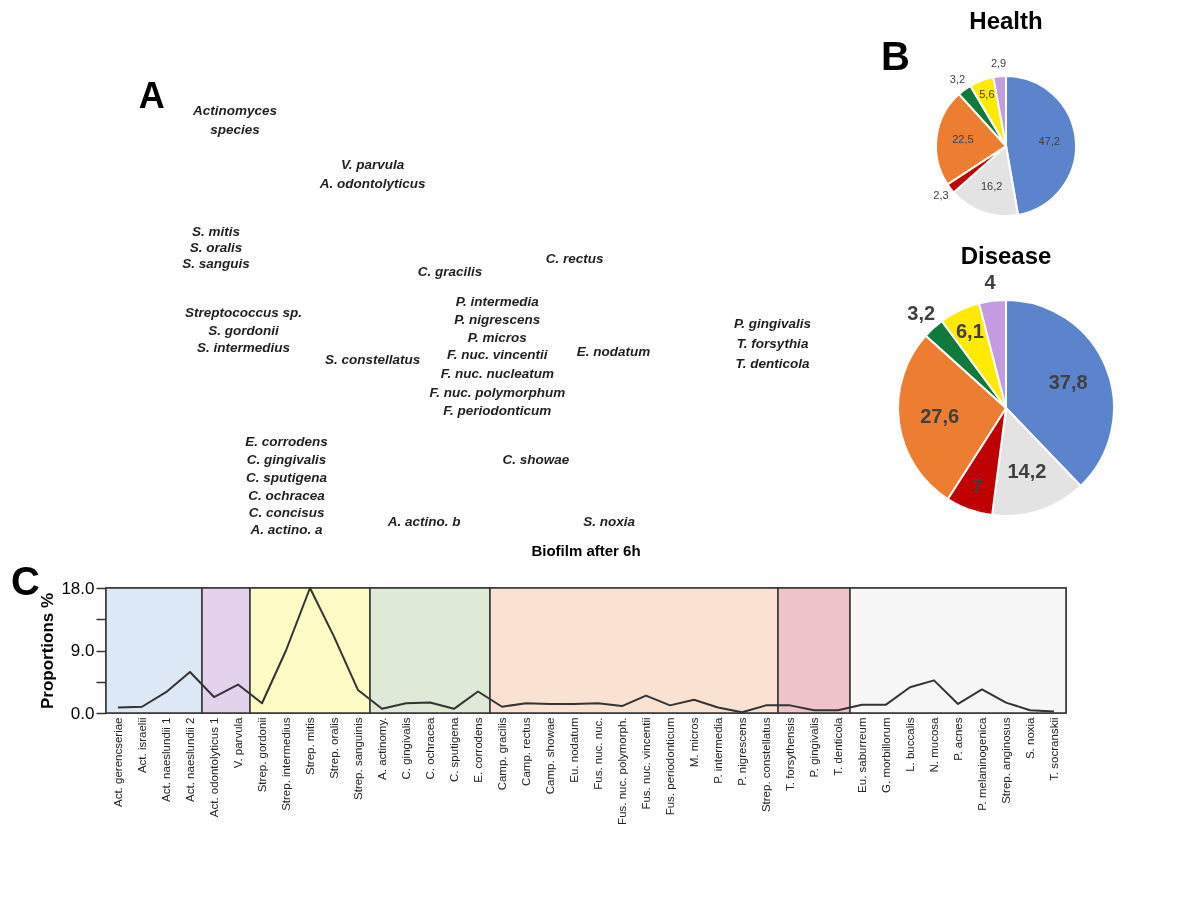 This screenshot has width=1204, height=917. Describe the element at coordinates (885, 755) in the screenshot. I see `x-tick-label: G. morbillorum` at that location.